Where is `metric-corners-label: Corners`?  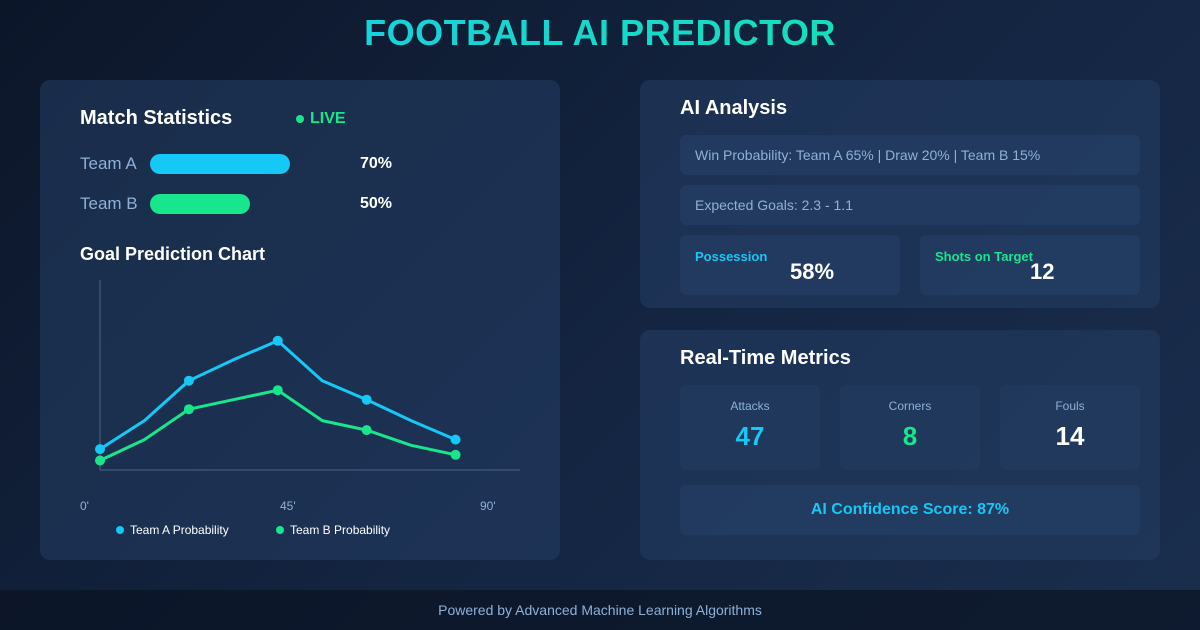
metric-corners-label: Corners is located at coordinates (910, 406).